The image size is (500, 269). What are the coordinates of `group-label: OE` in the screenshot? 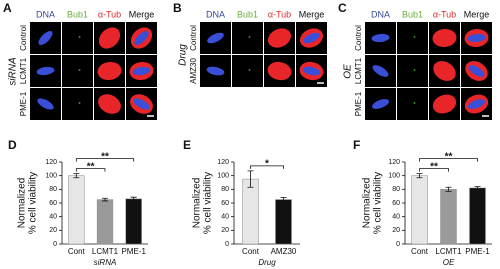 It's located at (348, 71).